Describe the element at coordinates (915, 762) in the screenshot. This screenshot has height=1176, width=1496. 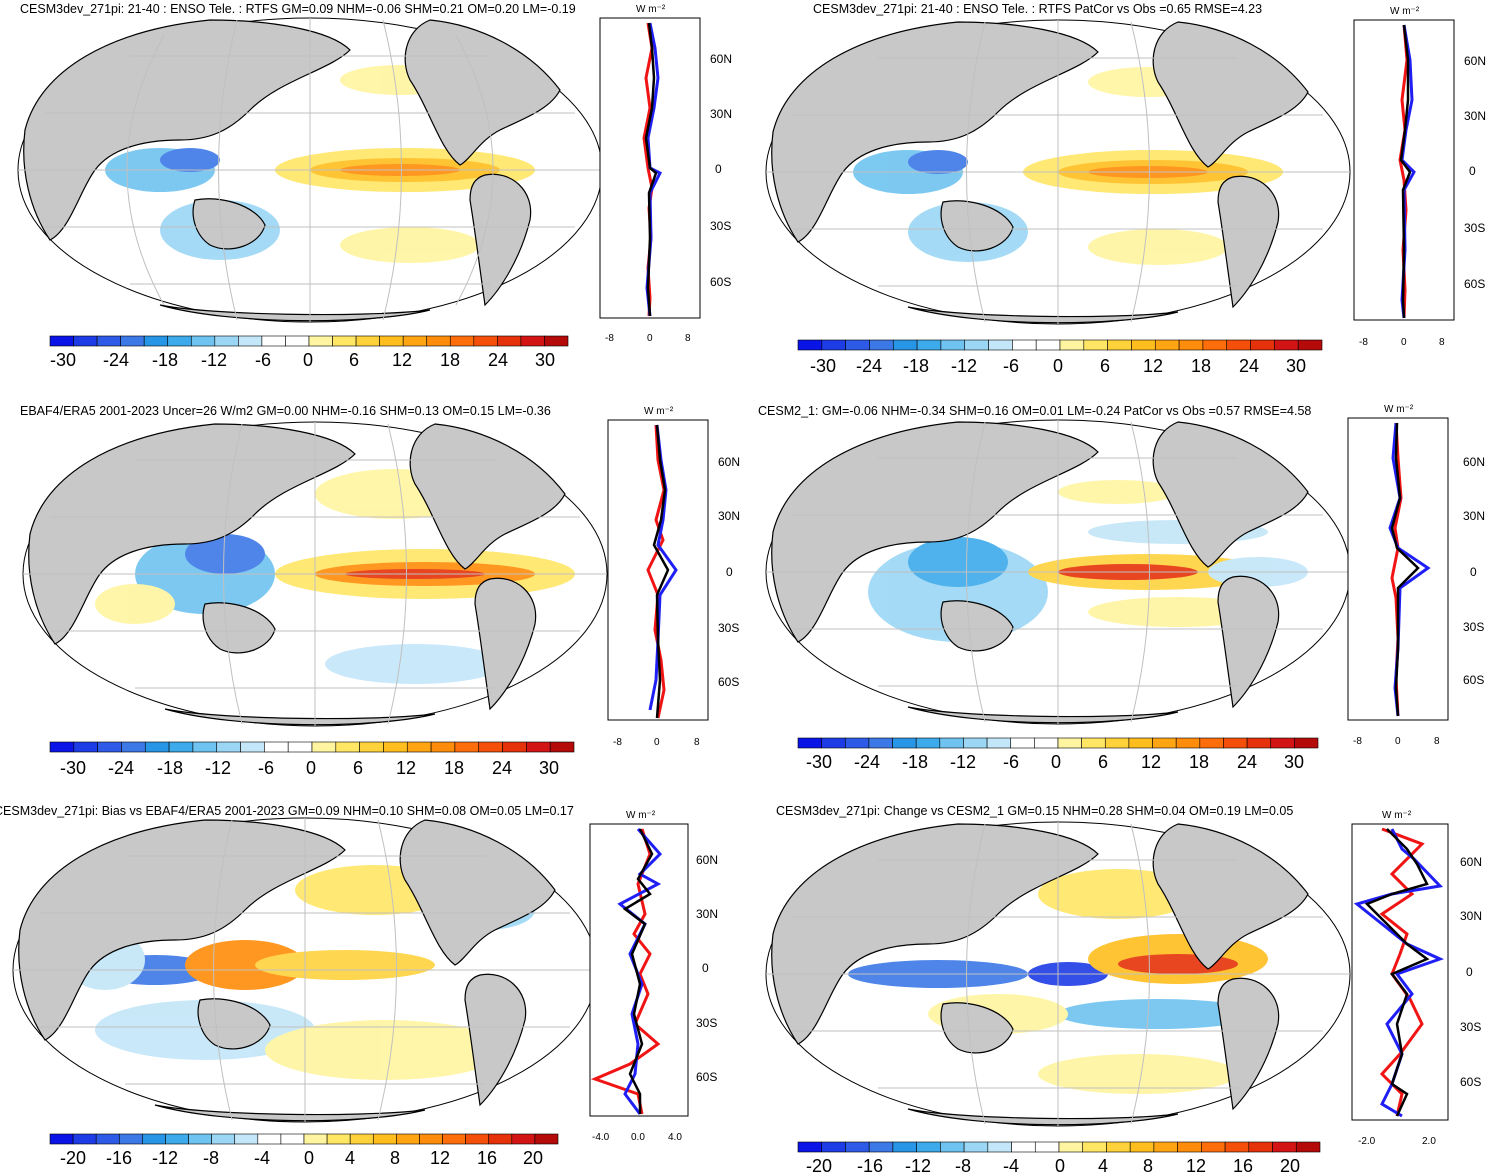
I see `colorbar-label: -18` at that location.